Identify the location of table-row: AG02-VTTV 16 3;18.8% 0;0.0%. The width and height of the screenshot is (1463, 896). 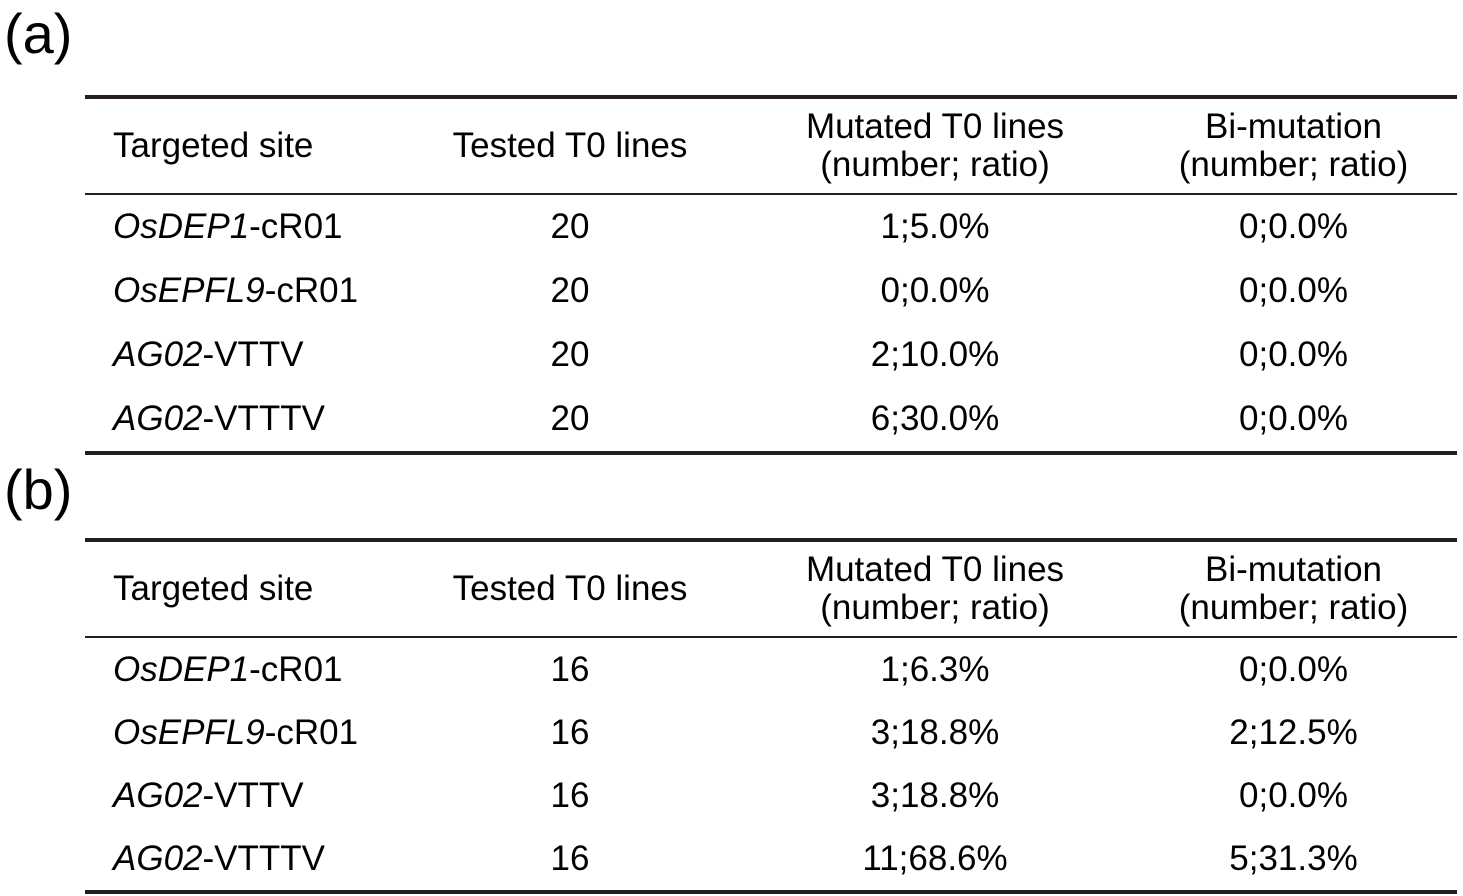
(771, 795).